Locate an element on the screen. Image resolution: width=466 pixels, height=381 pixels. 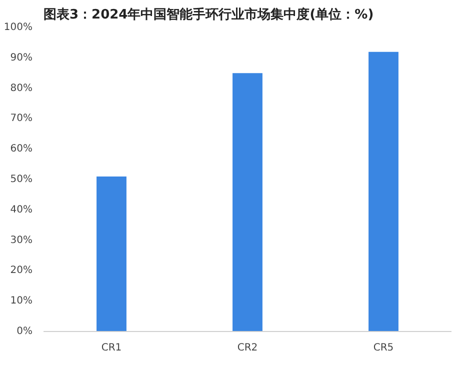
y-tick-label: 20% is located at coordinates (21, 270).